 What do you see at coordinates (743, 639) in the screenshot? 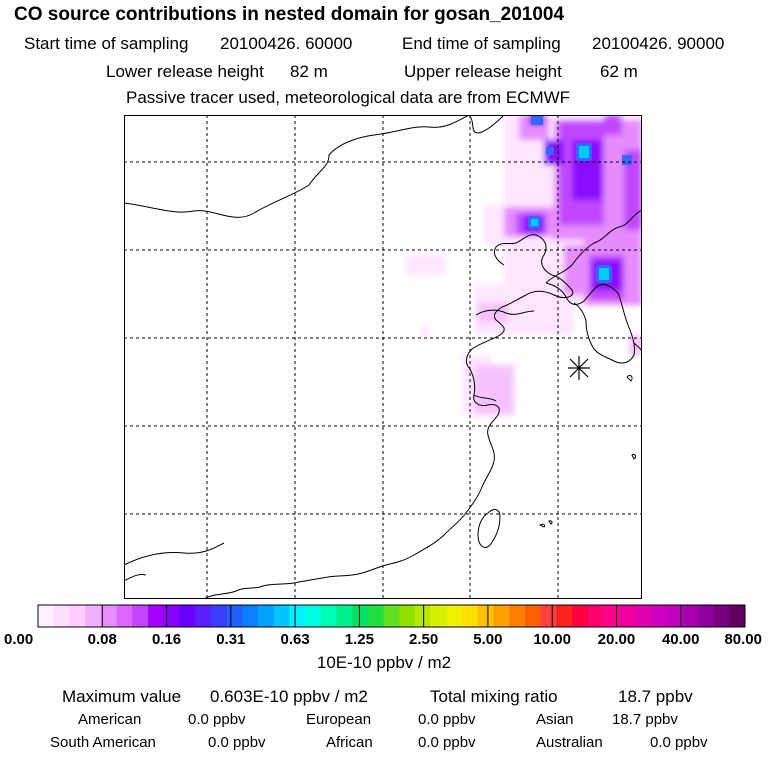
I see `colorbar-tick-label: 80.00` at bounding box center [743, 639].